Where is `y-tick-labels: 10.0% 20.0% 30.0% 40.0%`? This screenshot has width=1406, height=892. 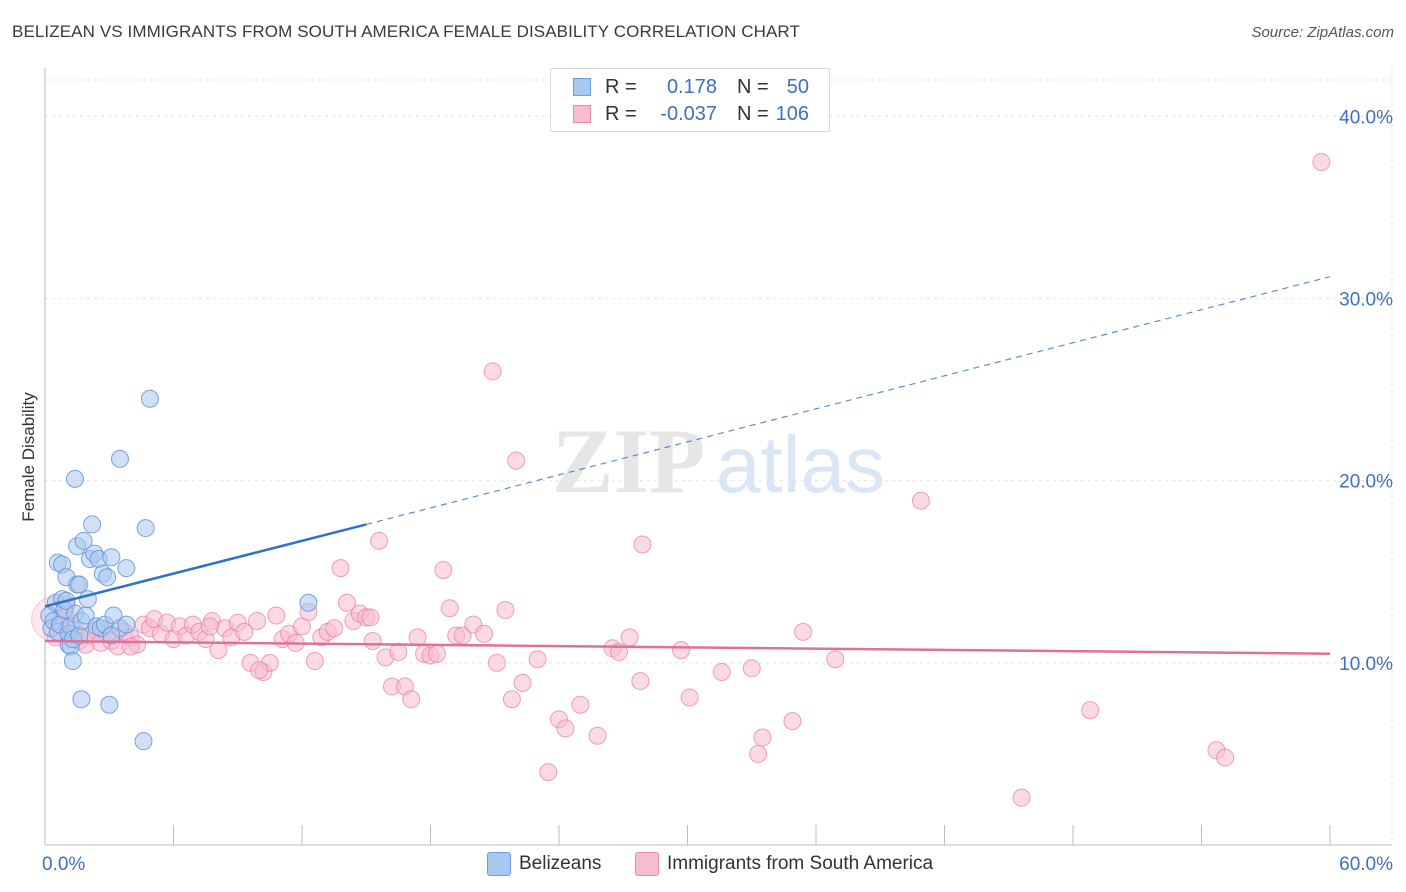 y-tick-labels: 10.0% 20.0% 30.0% 40.0% is located at coordinates (1366, 390).